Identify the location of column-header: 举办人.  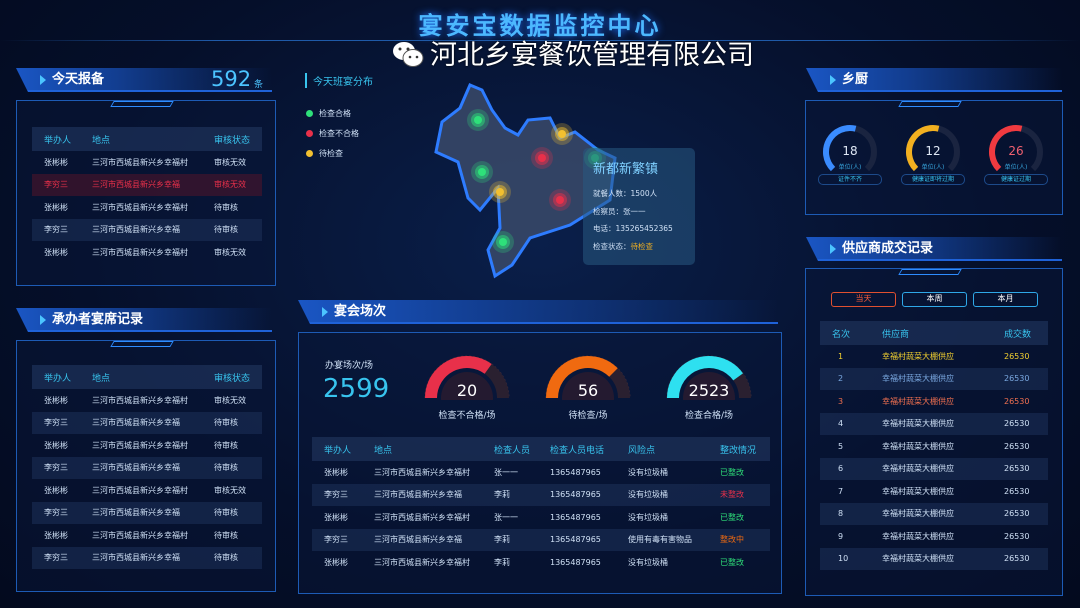
(338, 450).